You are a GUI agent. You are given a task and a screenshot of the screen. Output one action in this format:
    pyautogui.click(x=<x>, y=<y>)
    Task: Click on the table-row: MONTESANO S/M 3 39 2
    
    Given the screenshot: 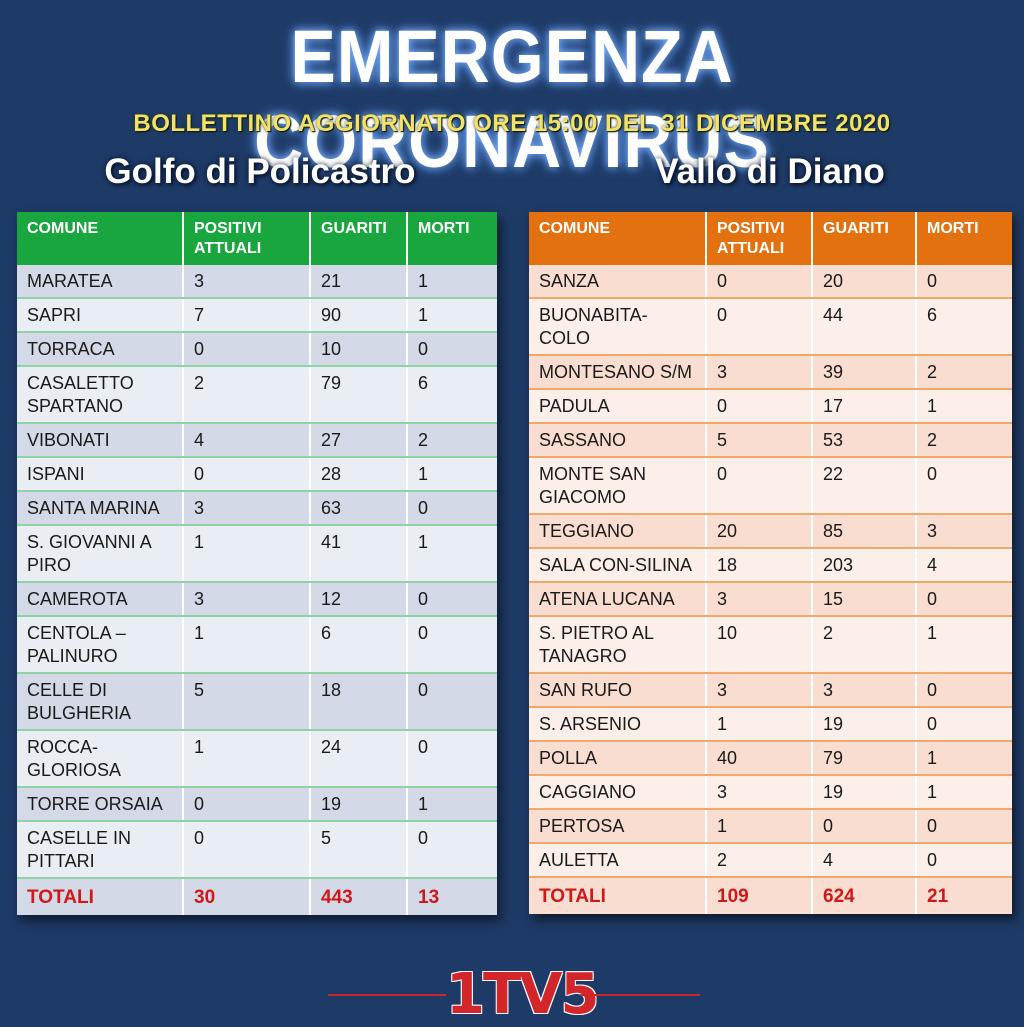 What is the action you would take?
    pyautogui.click(x=770, y=372)
    